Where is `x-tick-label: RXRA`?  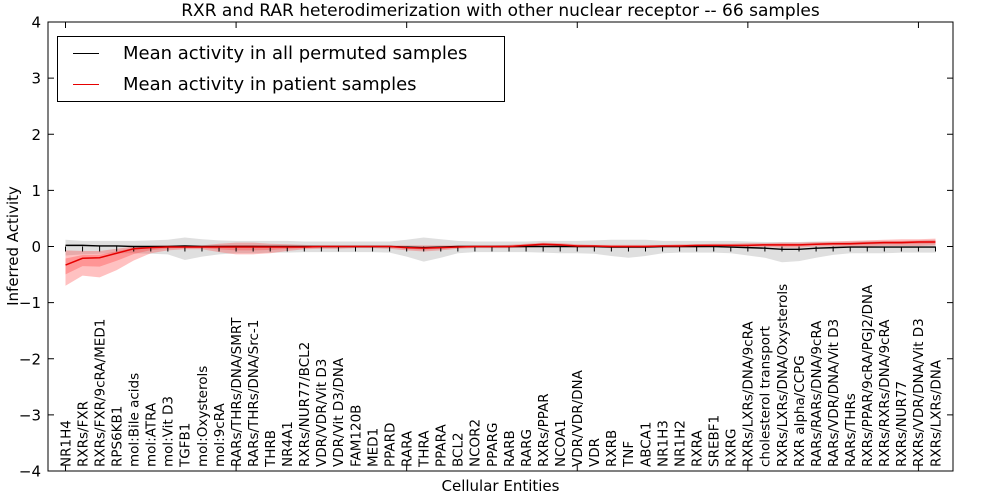
x-tick-label: RXRA is located at coordinates (697, 448).